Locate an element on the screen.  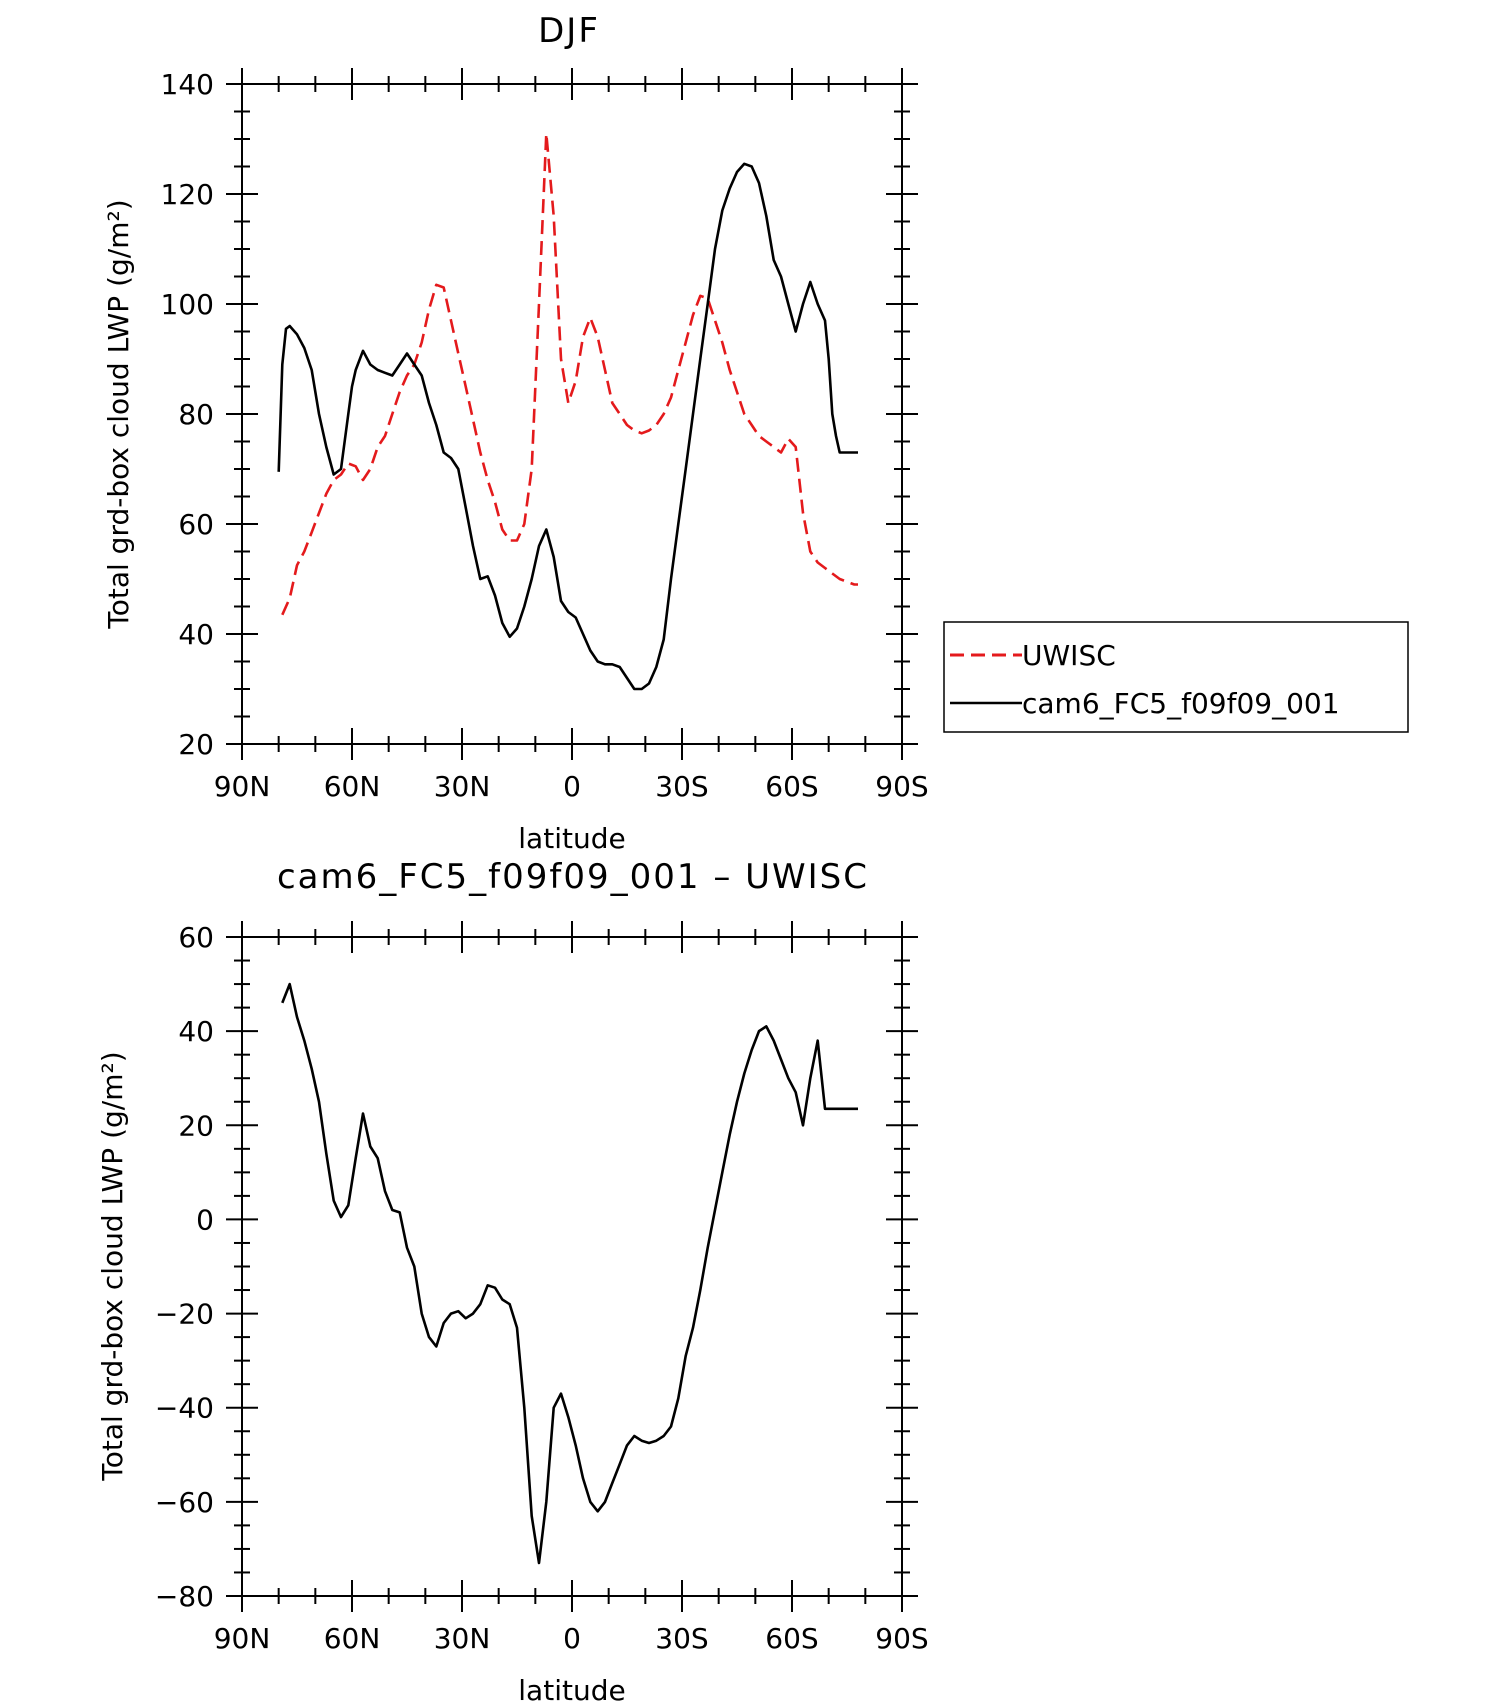
y-tick-label: 0 is located at coordinates (205, 1219).